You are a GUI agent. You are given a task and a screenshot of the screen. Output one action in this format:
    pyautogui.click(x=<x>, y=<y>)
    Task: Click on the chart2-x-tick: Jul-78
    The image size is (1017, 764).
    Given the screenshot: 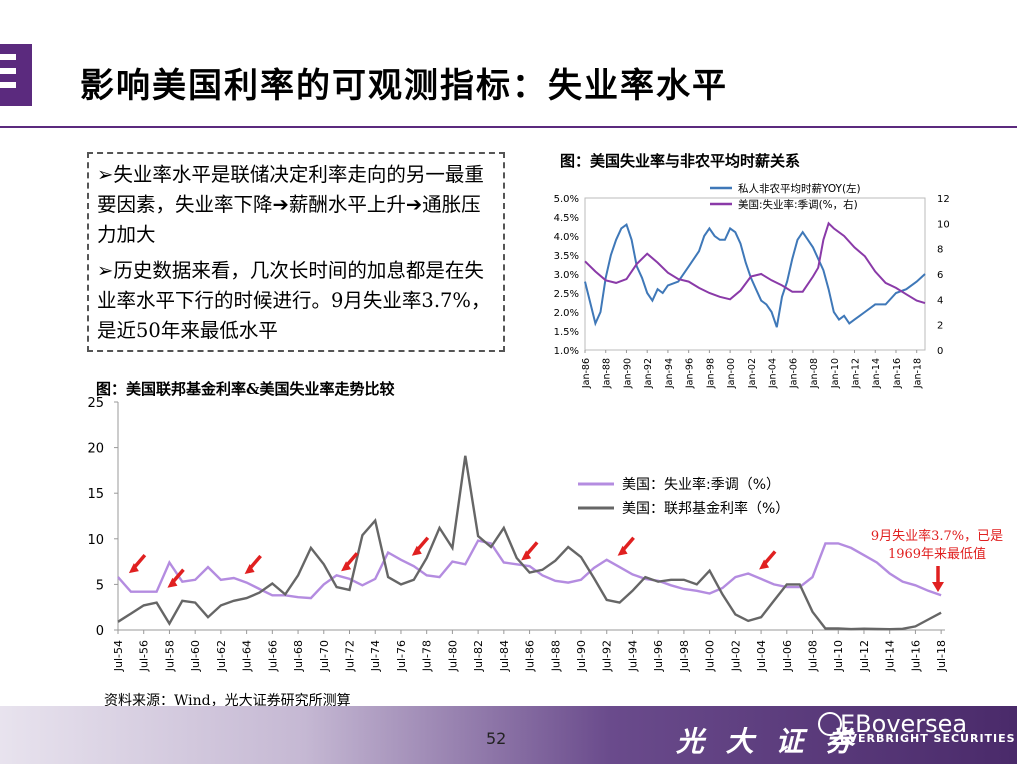 What is the action you would take?
    pyautogui.click(x=427, y=656)
    